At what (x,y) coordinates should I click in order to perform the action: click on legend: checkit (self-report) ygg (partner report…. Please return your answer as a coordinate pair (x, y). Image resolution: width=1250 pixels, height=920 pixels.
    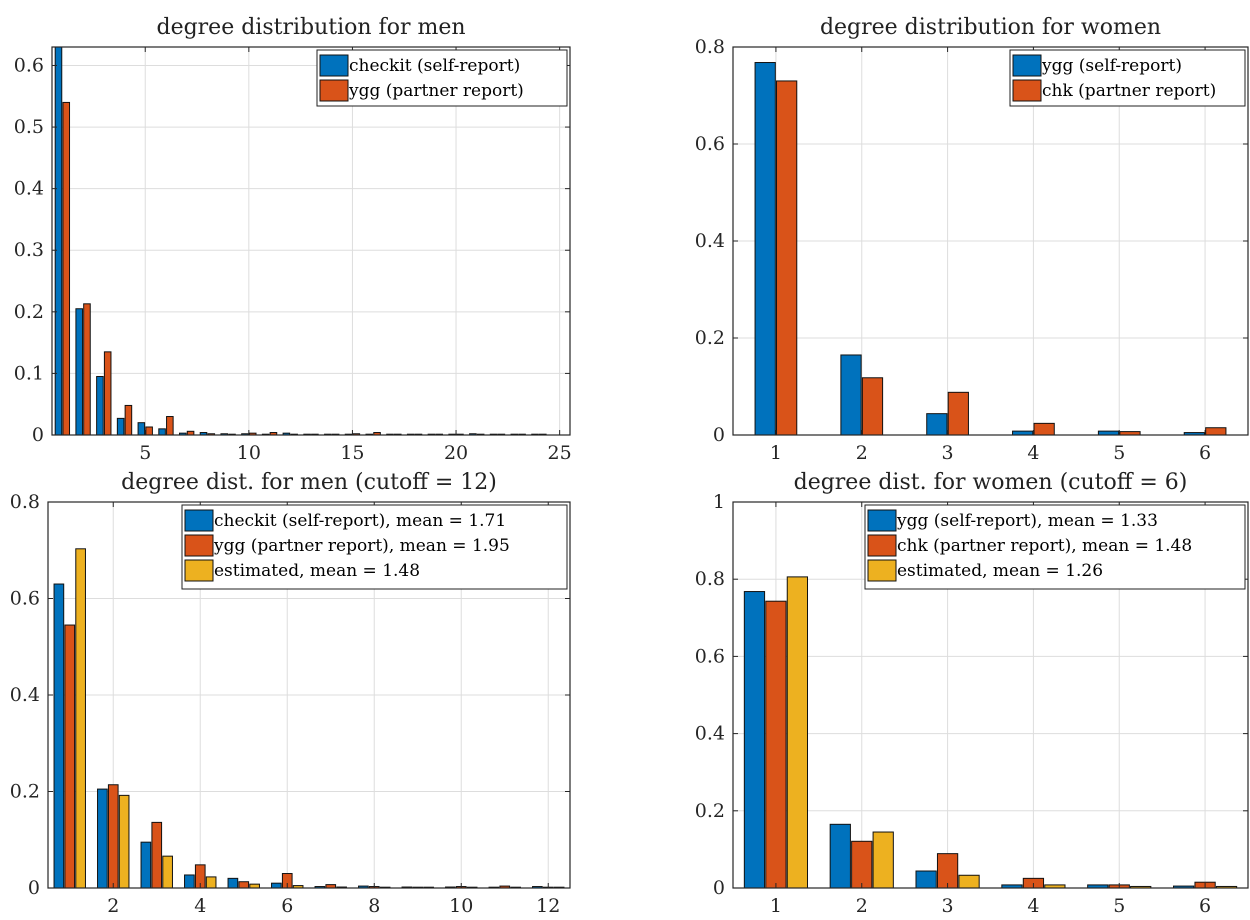
    Looking at the image, I should click on (442, 78).